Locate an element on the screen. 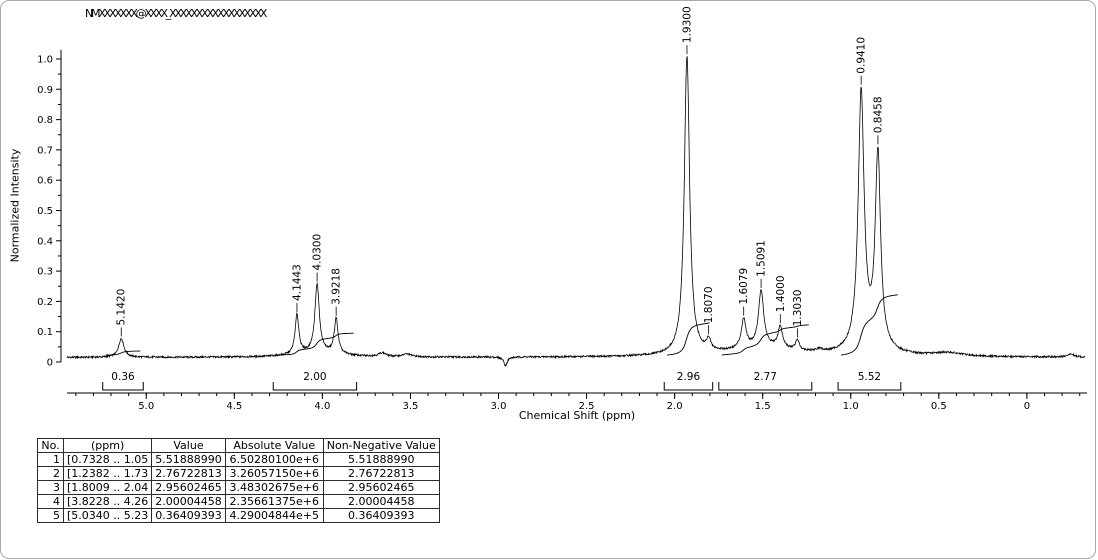 This screenshot has width=1098, height=560. peak-label: 1.9300 is located at coordinates (687, 24).